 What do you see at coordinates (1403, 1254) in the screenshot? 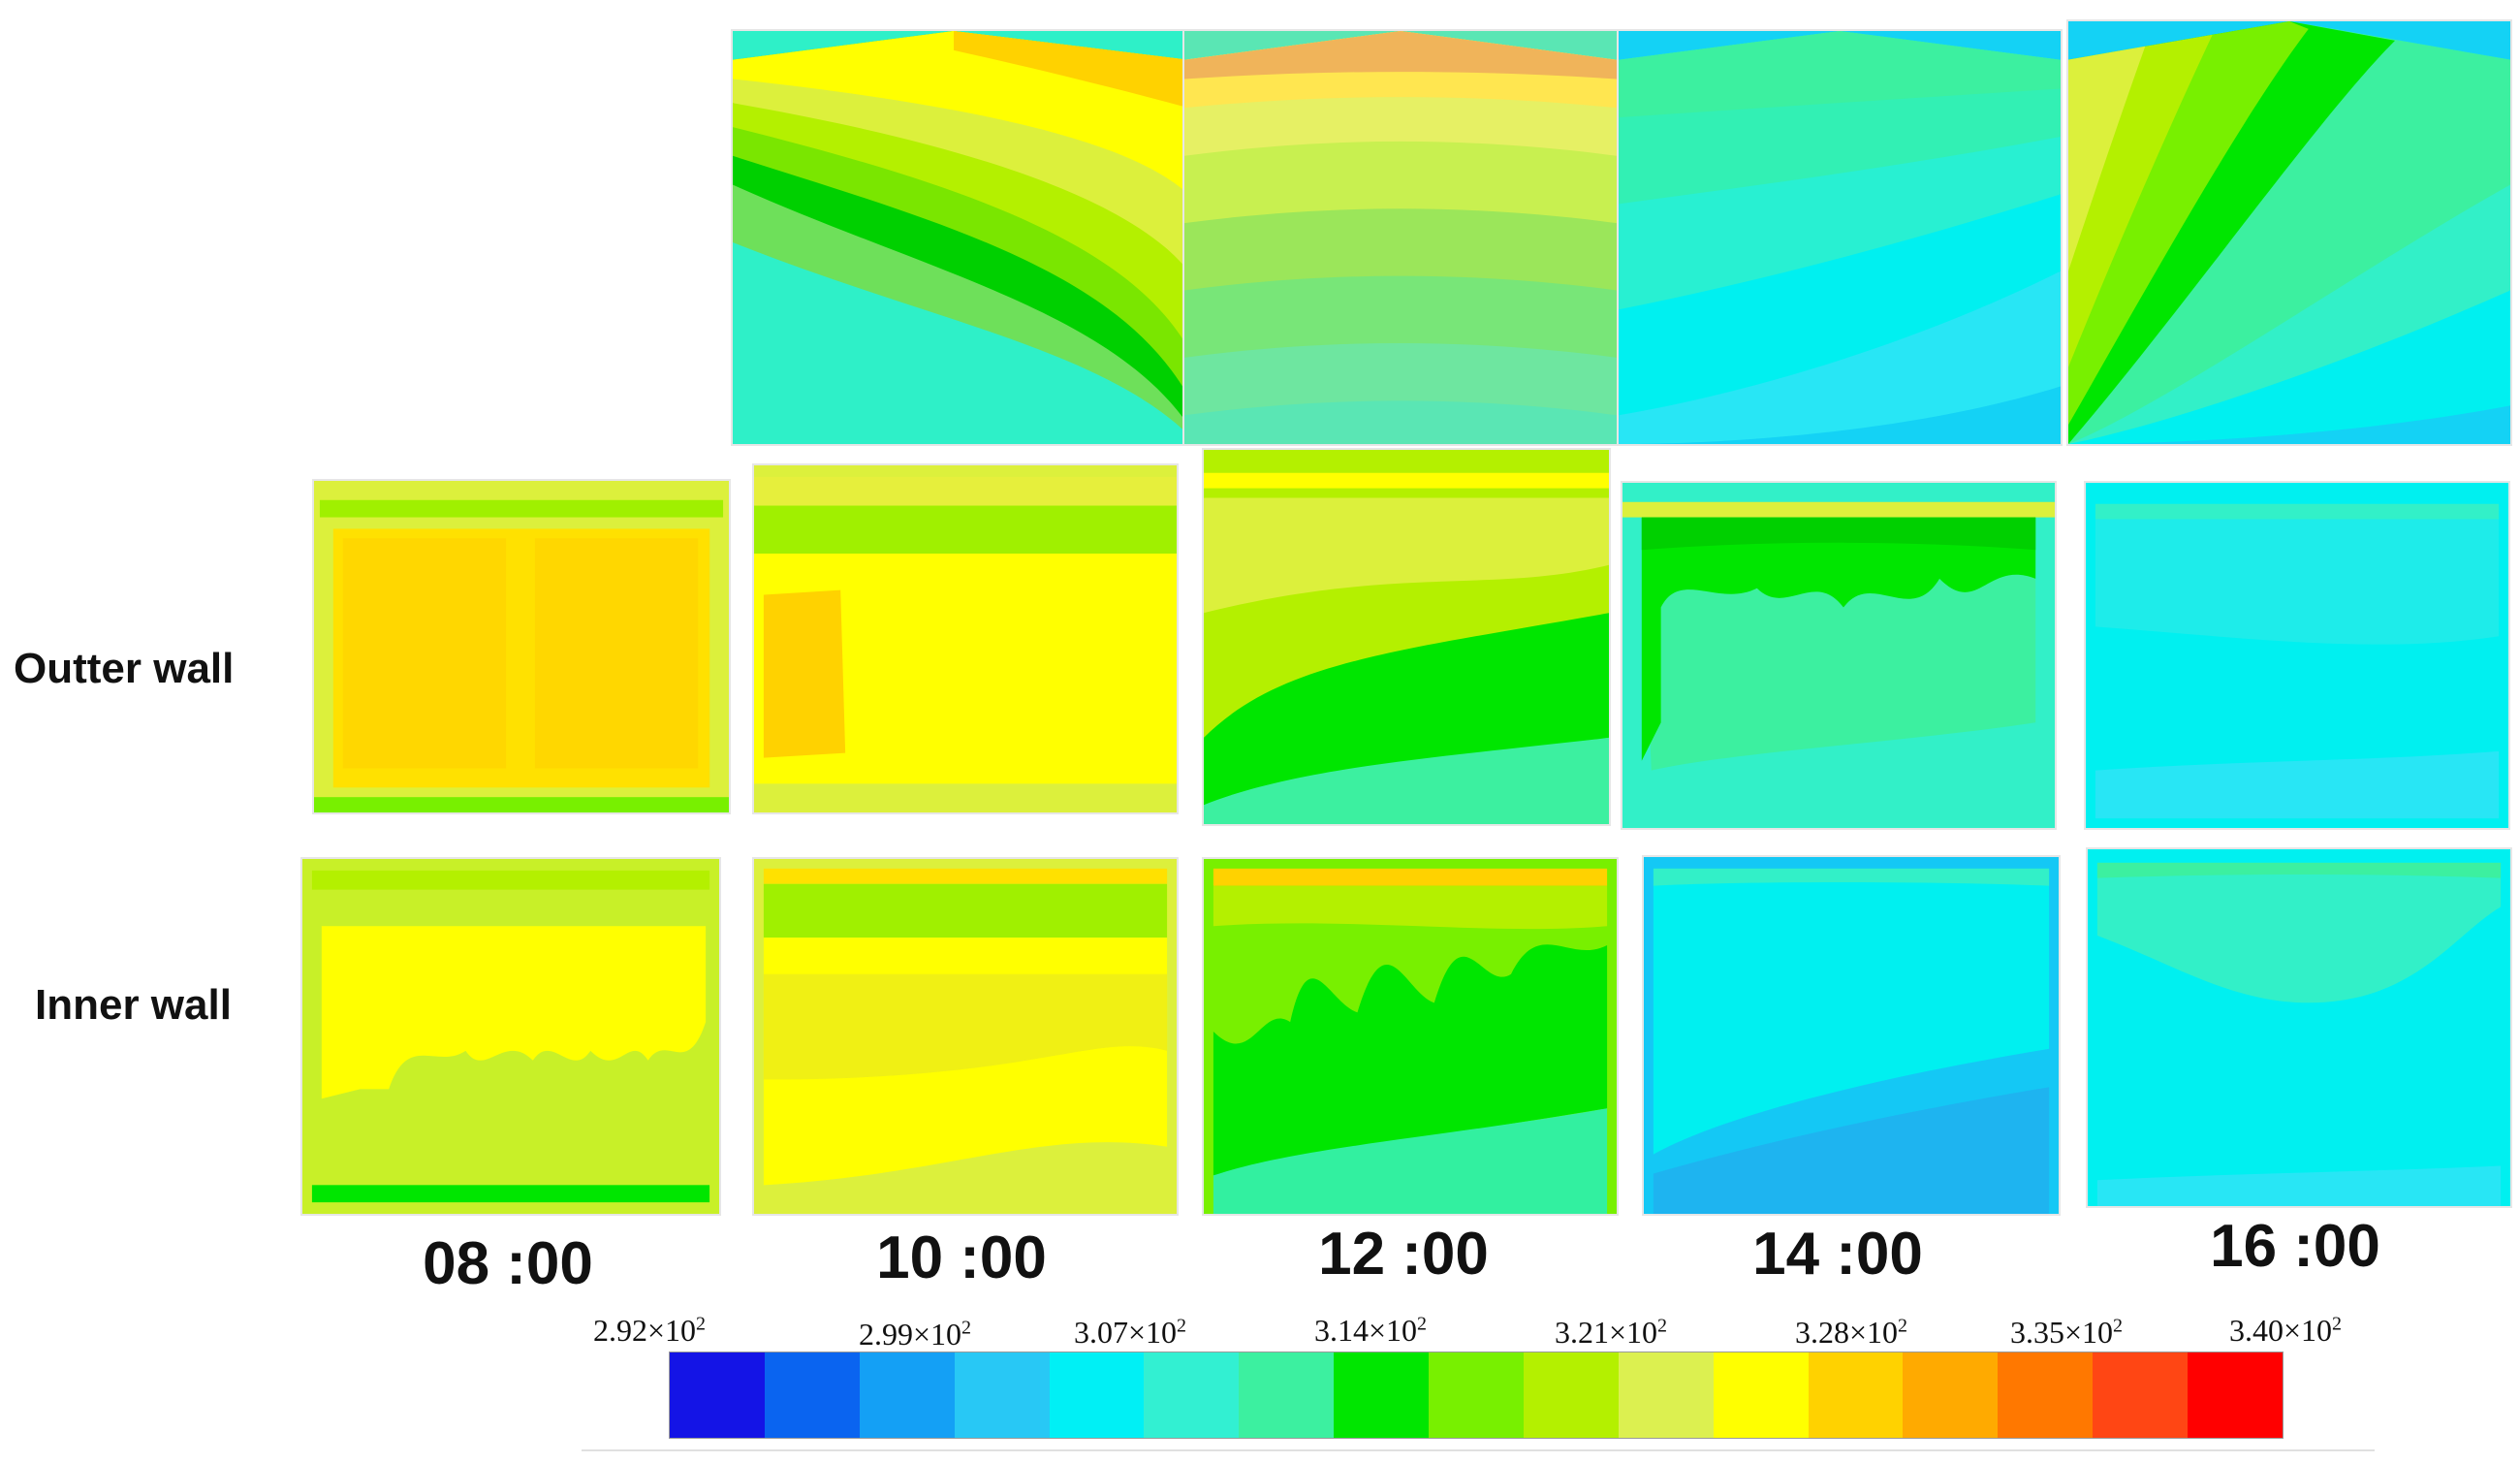
I see `time-label-1200: 12 :00` at bounding box center [1403, 1254].